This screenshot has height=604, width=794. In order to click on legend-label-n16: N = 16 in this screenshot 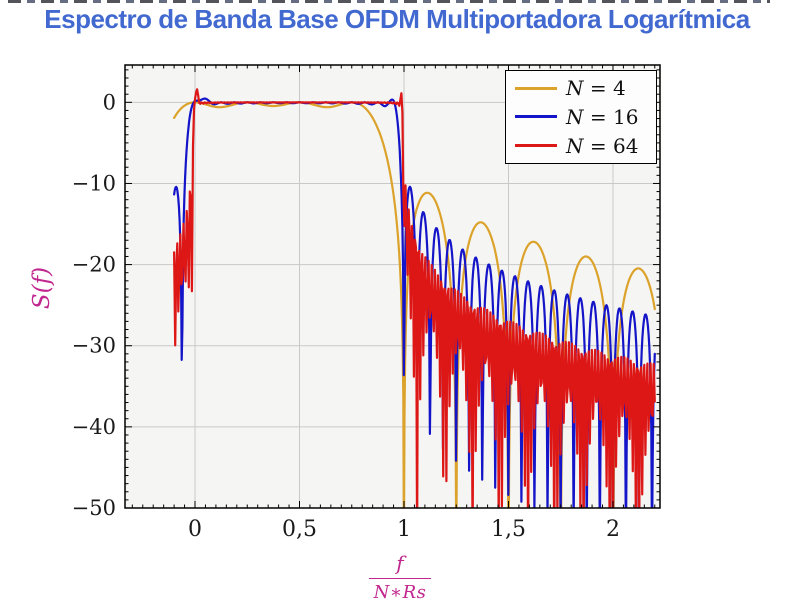, I will do `click(602, 116)`.